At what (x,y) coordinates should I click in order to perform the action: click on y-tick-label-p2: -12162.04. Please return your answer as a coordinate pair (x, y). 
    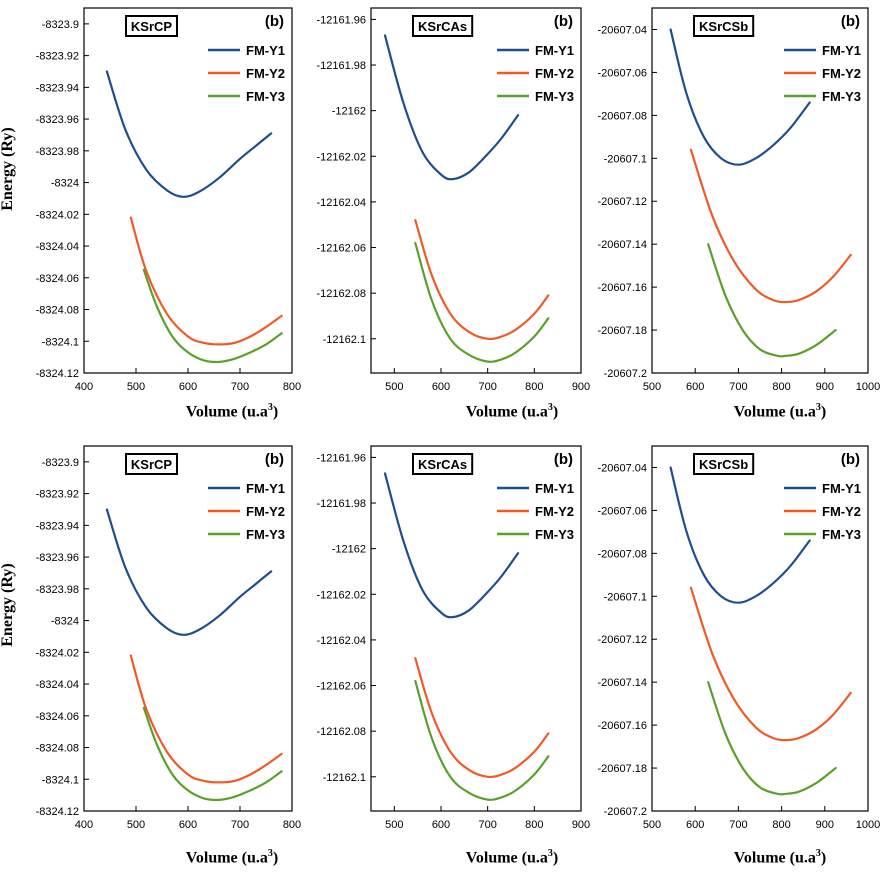
    Looking at the image, I should click on (341, 203).